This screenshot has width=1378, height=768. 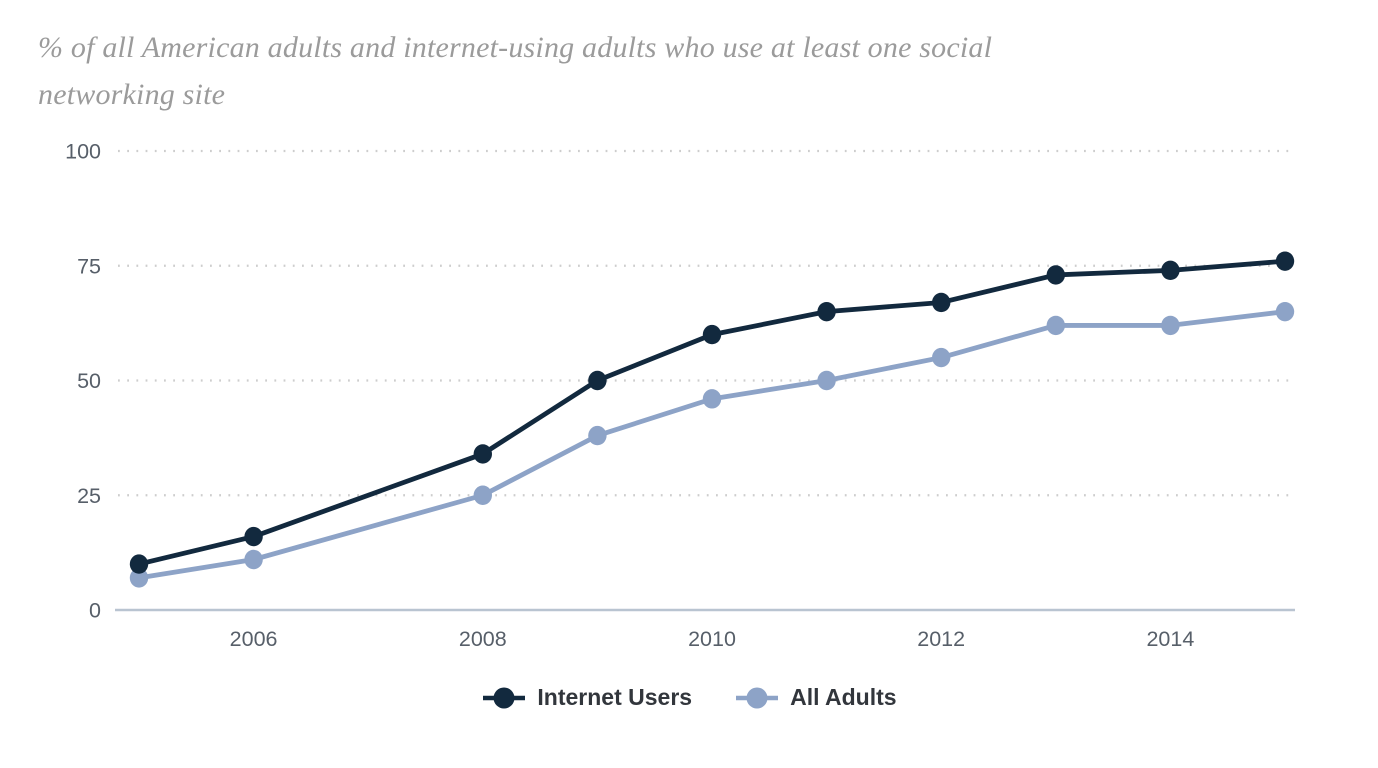 I want to click on legend: Internet Users All Adults, so click(x=689, y=697).